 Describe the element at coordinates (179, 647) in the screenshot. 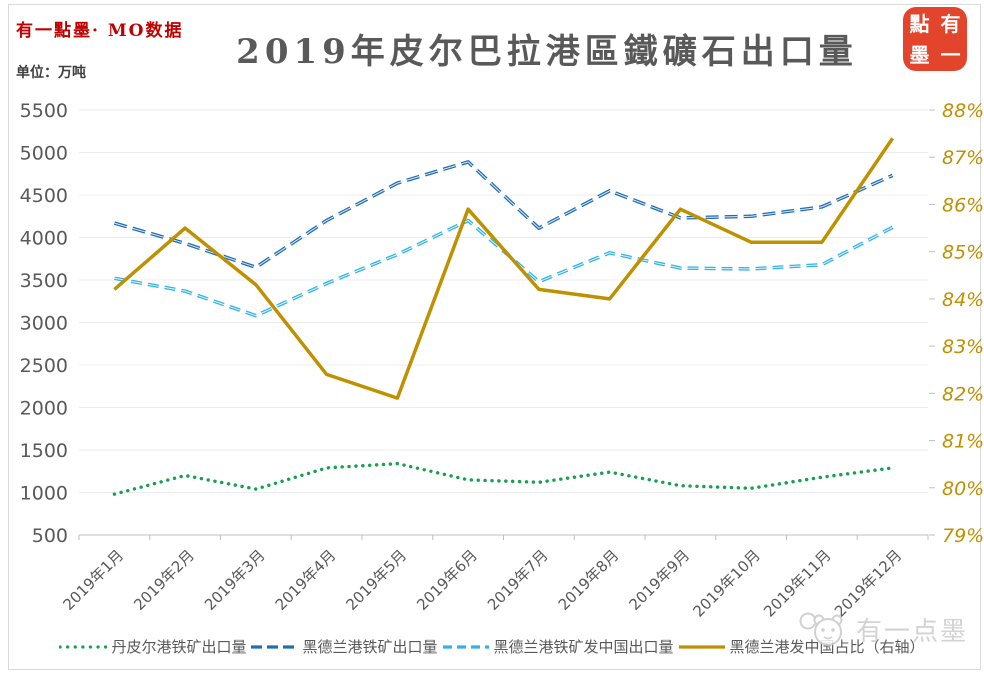

I see `legend-label: 丹皮尔港铁矿出口量` at that location.